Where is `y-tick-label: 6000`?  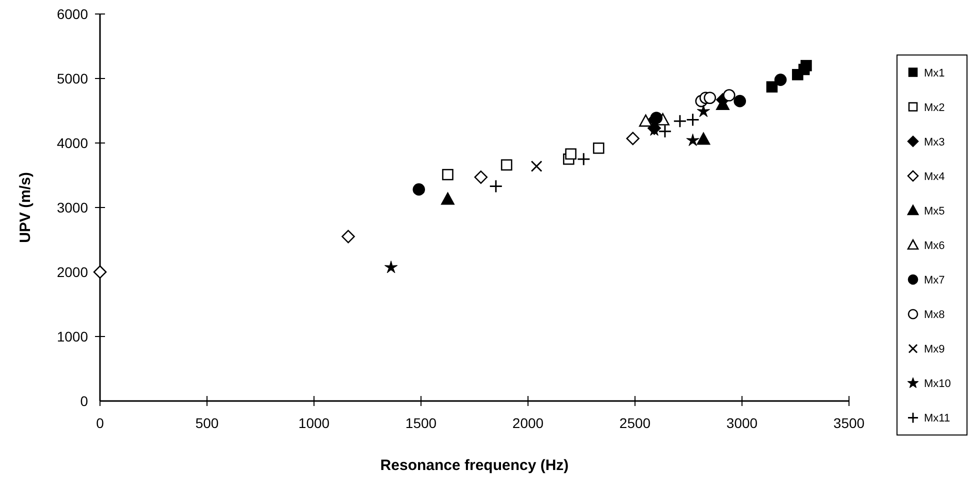 y-tick-label: 6000 is located at coordinates (72, 14).